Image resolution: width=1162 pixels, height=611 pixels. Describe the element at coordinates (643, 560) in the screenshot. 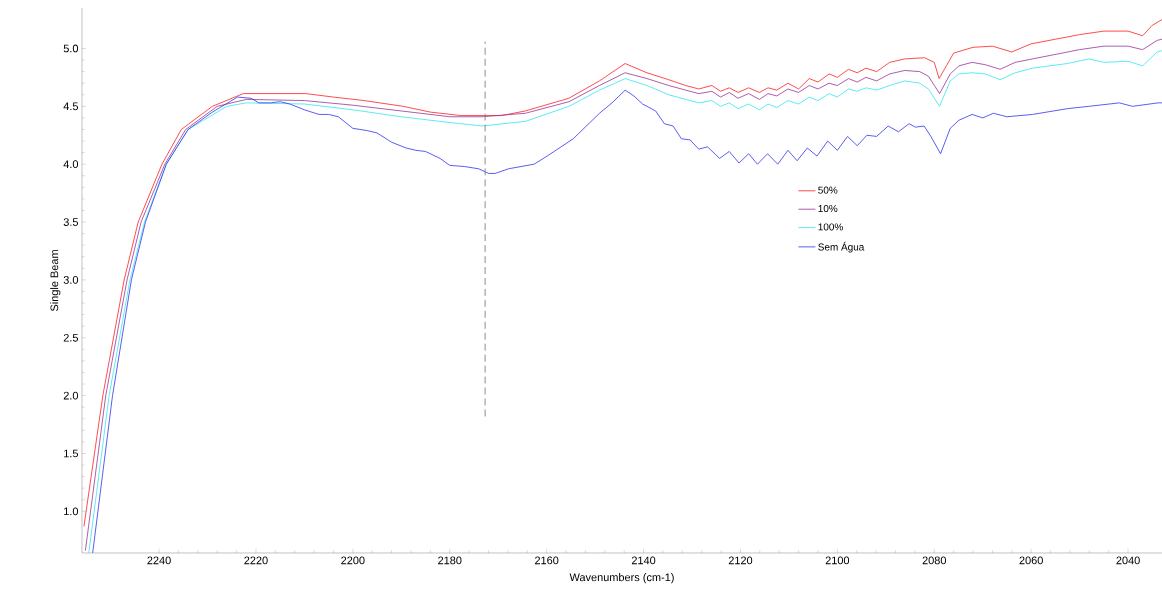

I see `x-tick-label: 2140` at that location.